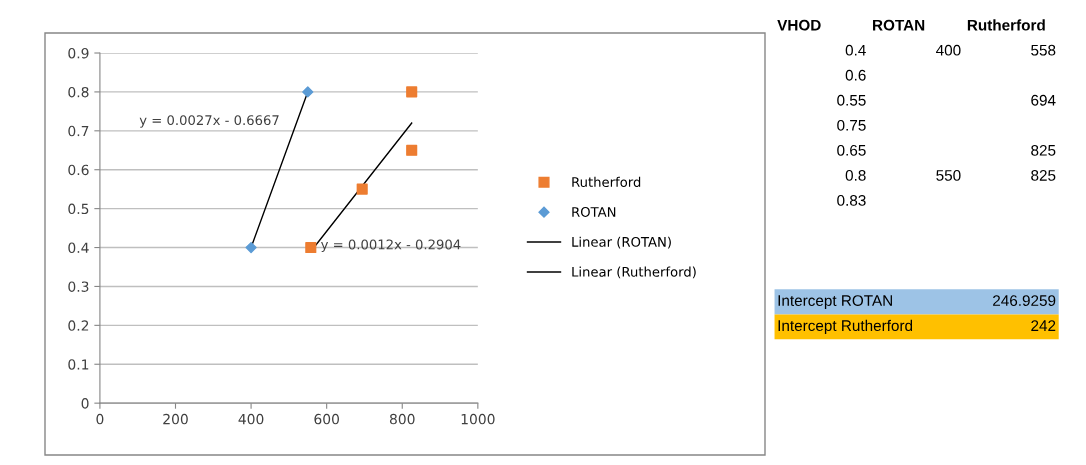 This screenshot has width=1086, height=465. I want to click on annotation: y = 0.0027x - 0.6667, so click(209, 121).